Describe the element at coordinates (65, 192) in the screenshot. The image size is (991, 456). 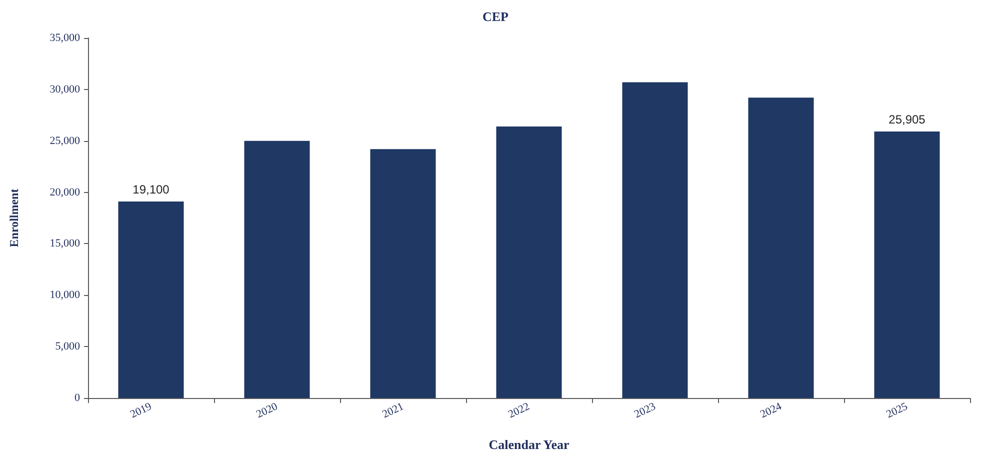
I see `y-tick-label: 20,000` at that location.